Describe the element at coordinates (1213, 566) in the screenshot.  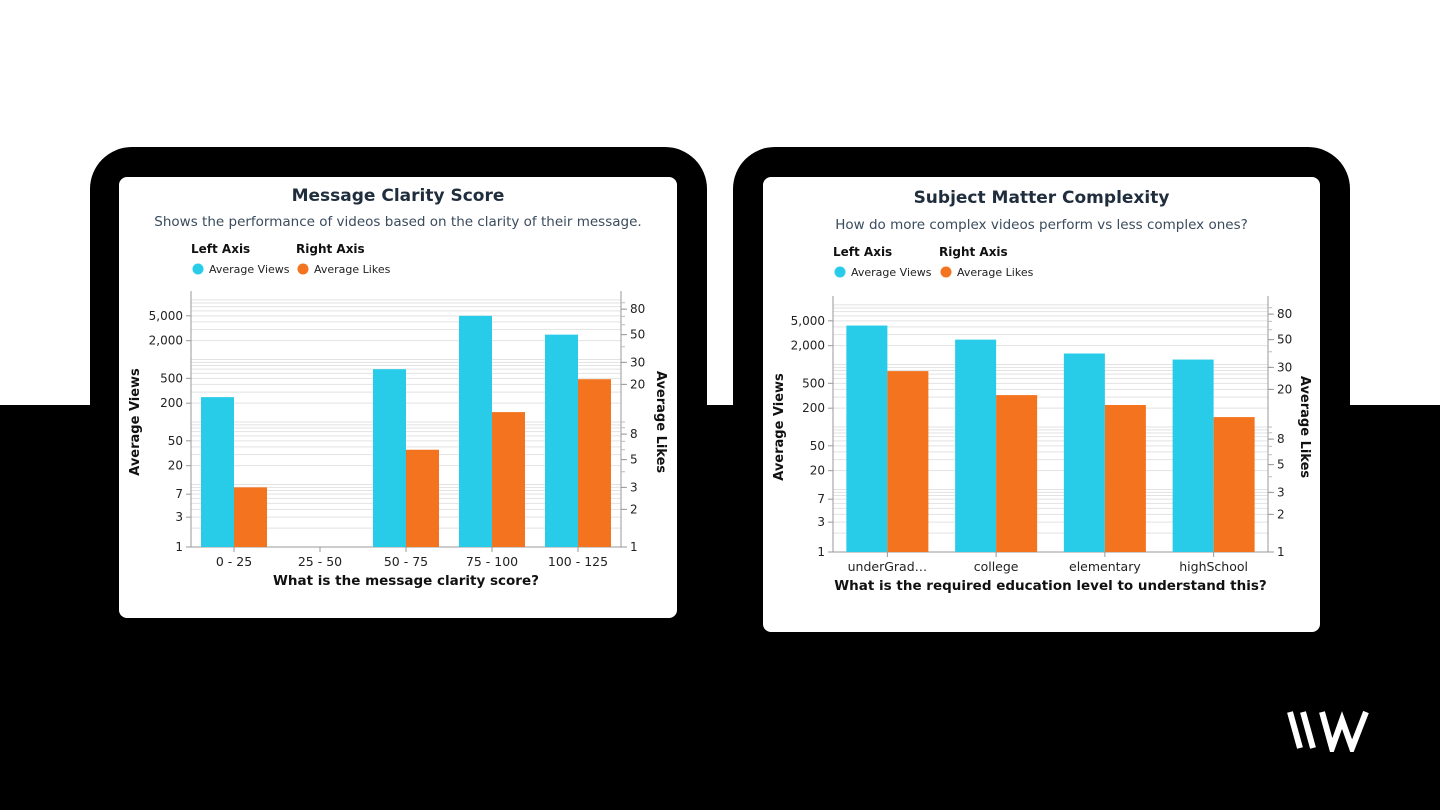
I see `x-tick-label: highSchool` at that location.